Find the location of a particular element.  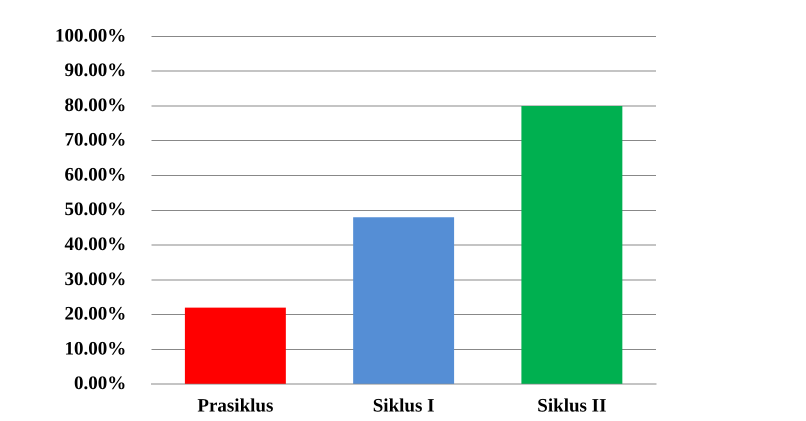

x-tick-label: Siklus II is located at coordinates (571, 406).